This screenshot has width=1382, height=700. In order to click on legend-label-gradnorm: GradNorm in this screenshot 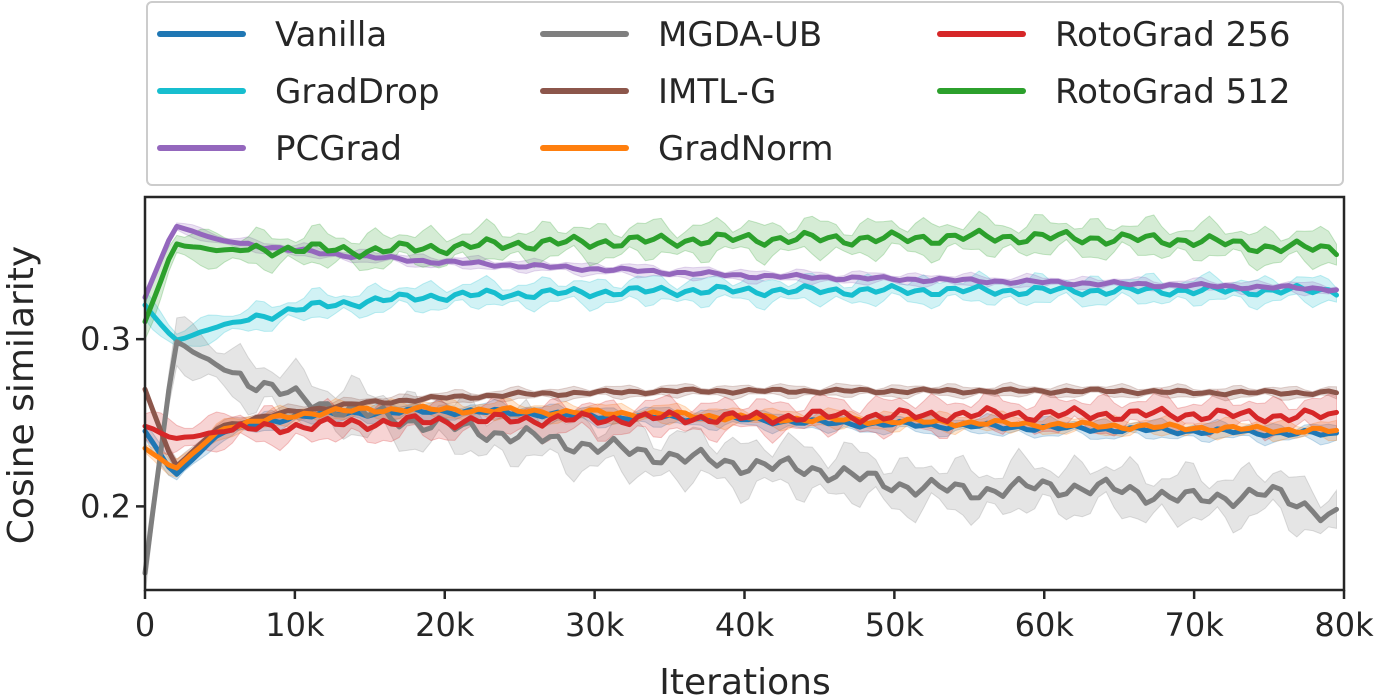, I will do `click(745, 149)`.